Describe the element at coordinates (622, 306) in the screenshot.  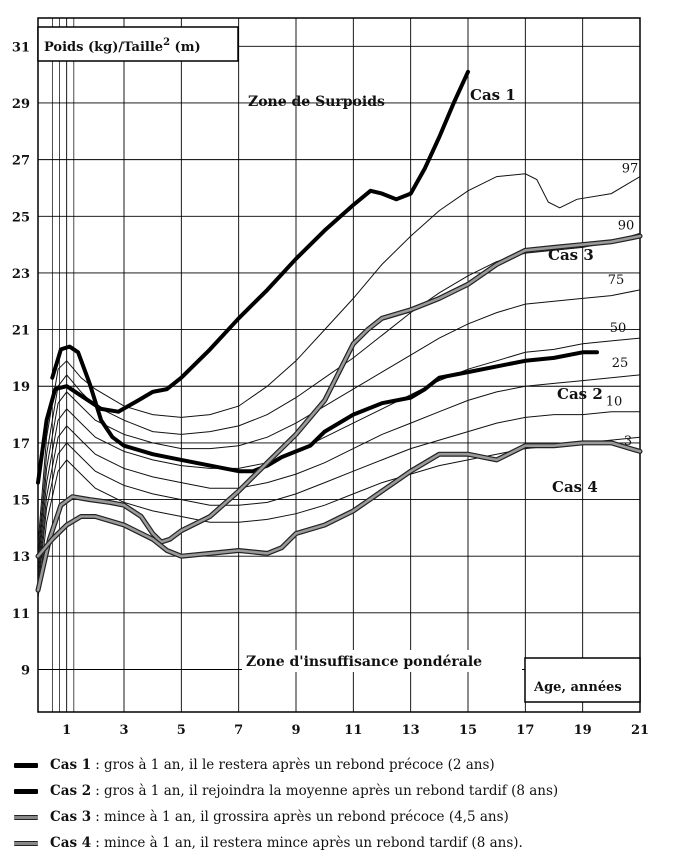
I see `percentile-labels: 97 90 75 50 25 10 3` at that location.